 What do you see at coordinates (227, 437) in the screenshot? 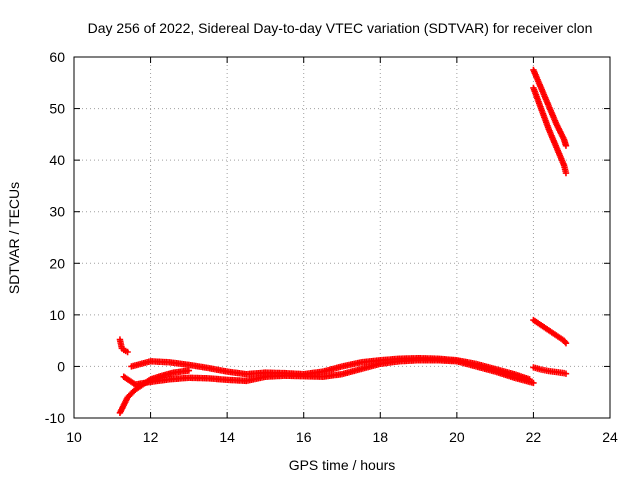
I see `x-tick-label: 14` at bounding box center [227, 437].